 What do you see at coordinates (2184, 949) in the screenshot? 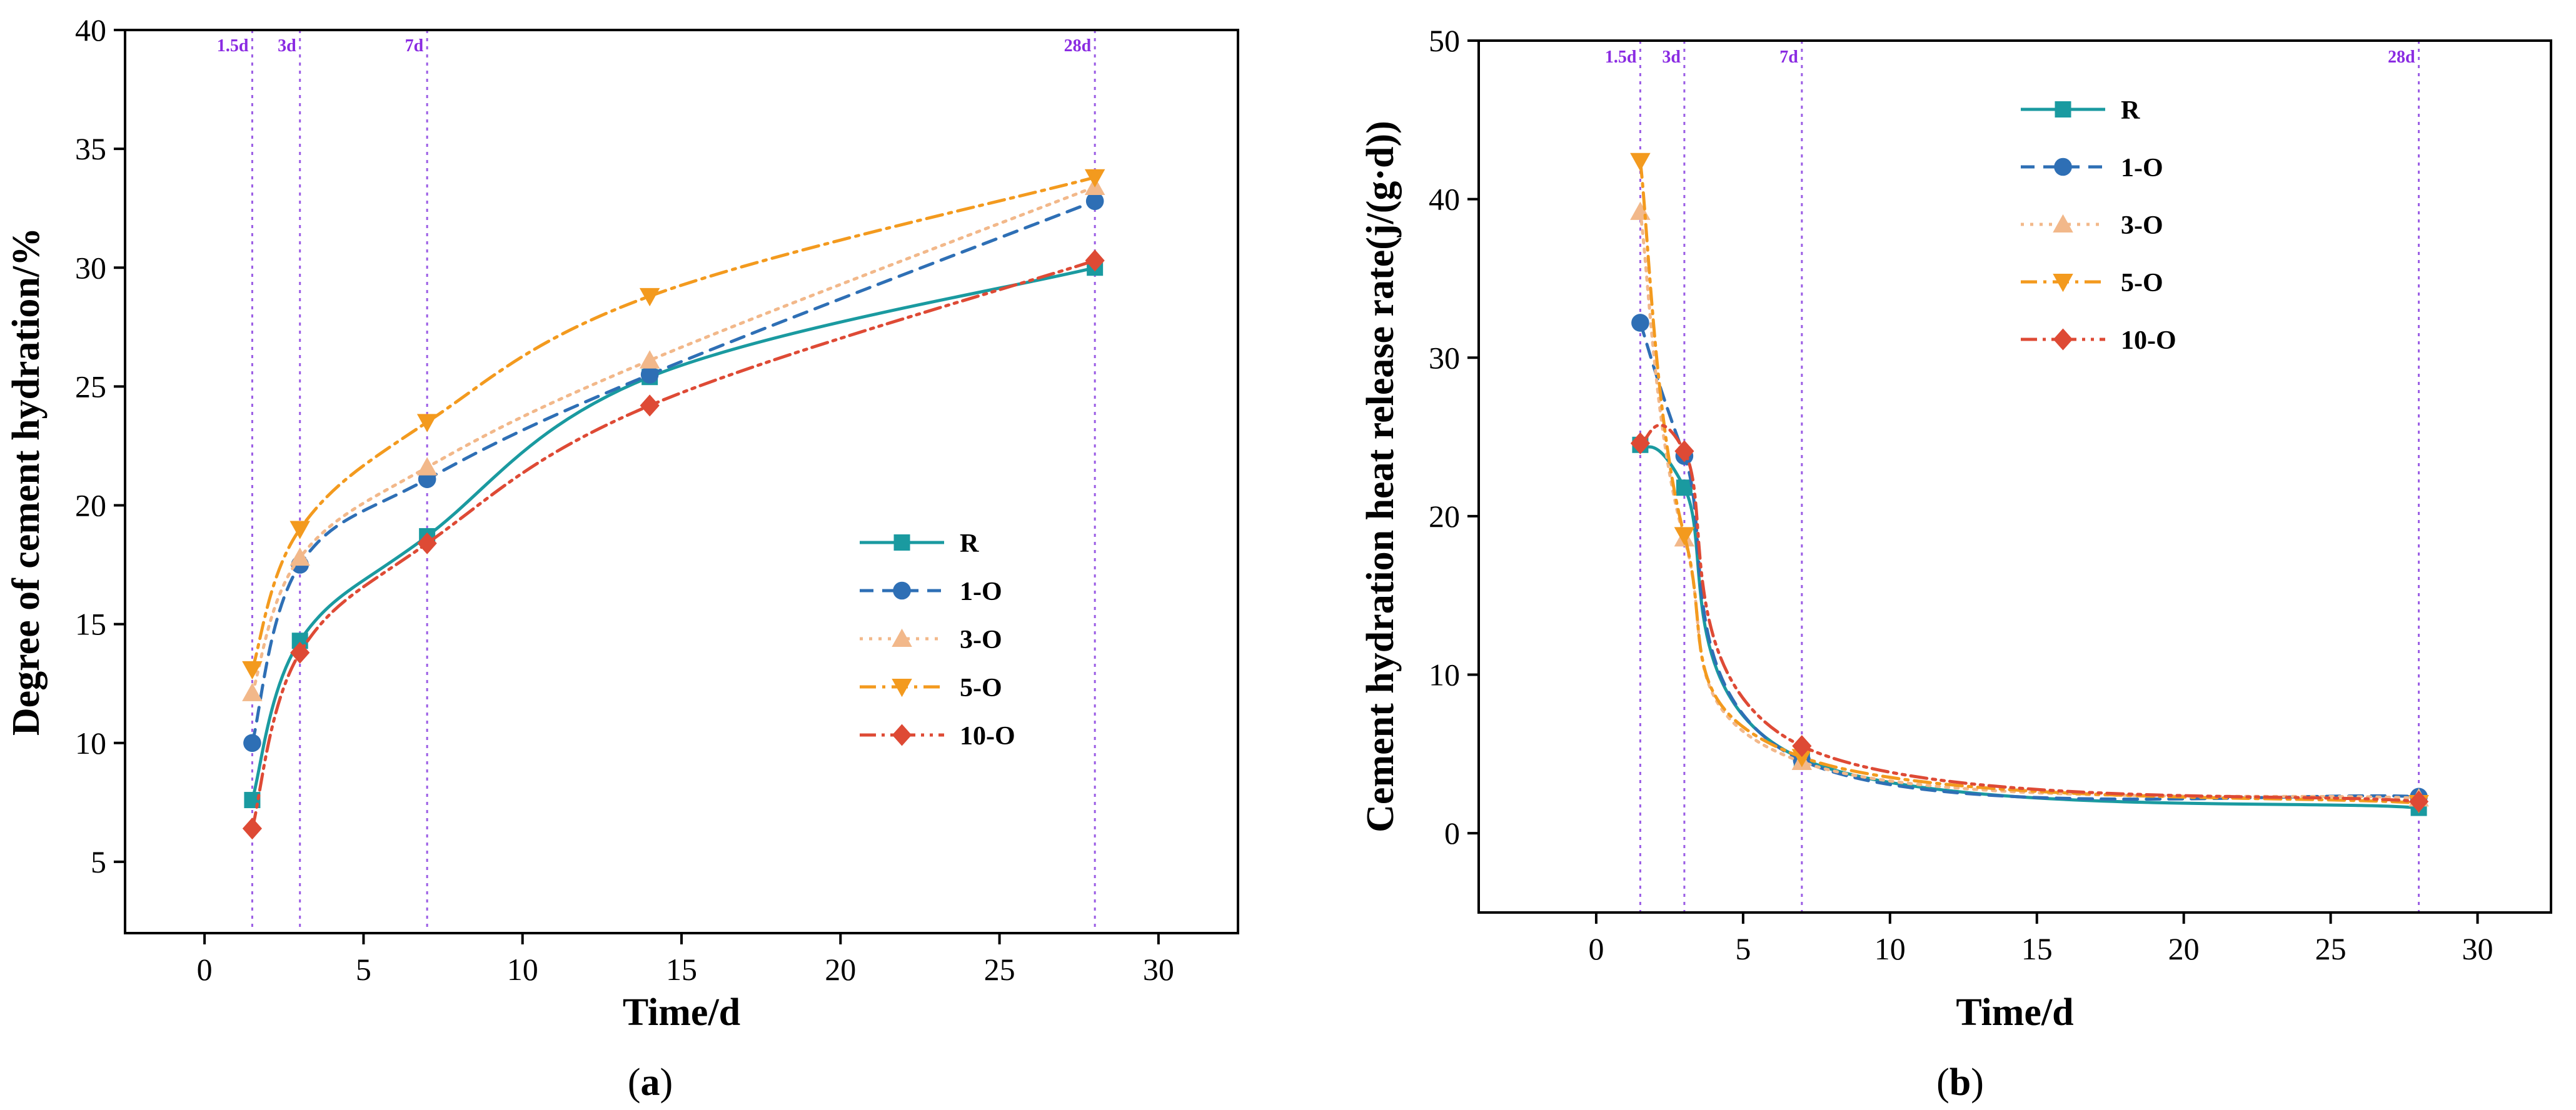
I see `panel-b-x-tick-label: 20` at bounding box center [2184, 949].